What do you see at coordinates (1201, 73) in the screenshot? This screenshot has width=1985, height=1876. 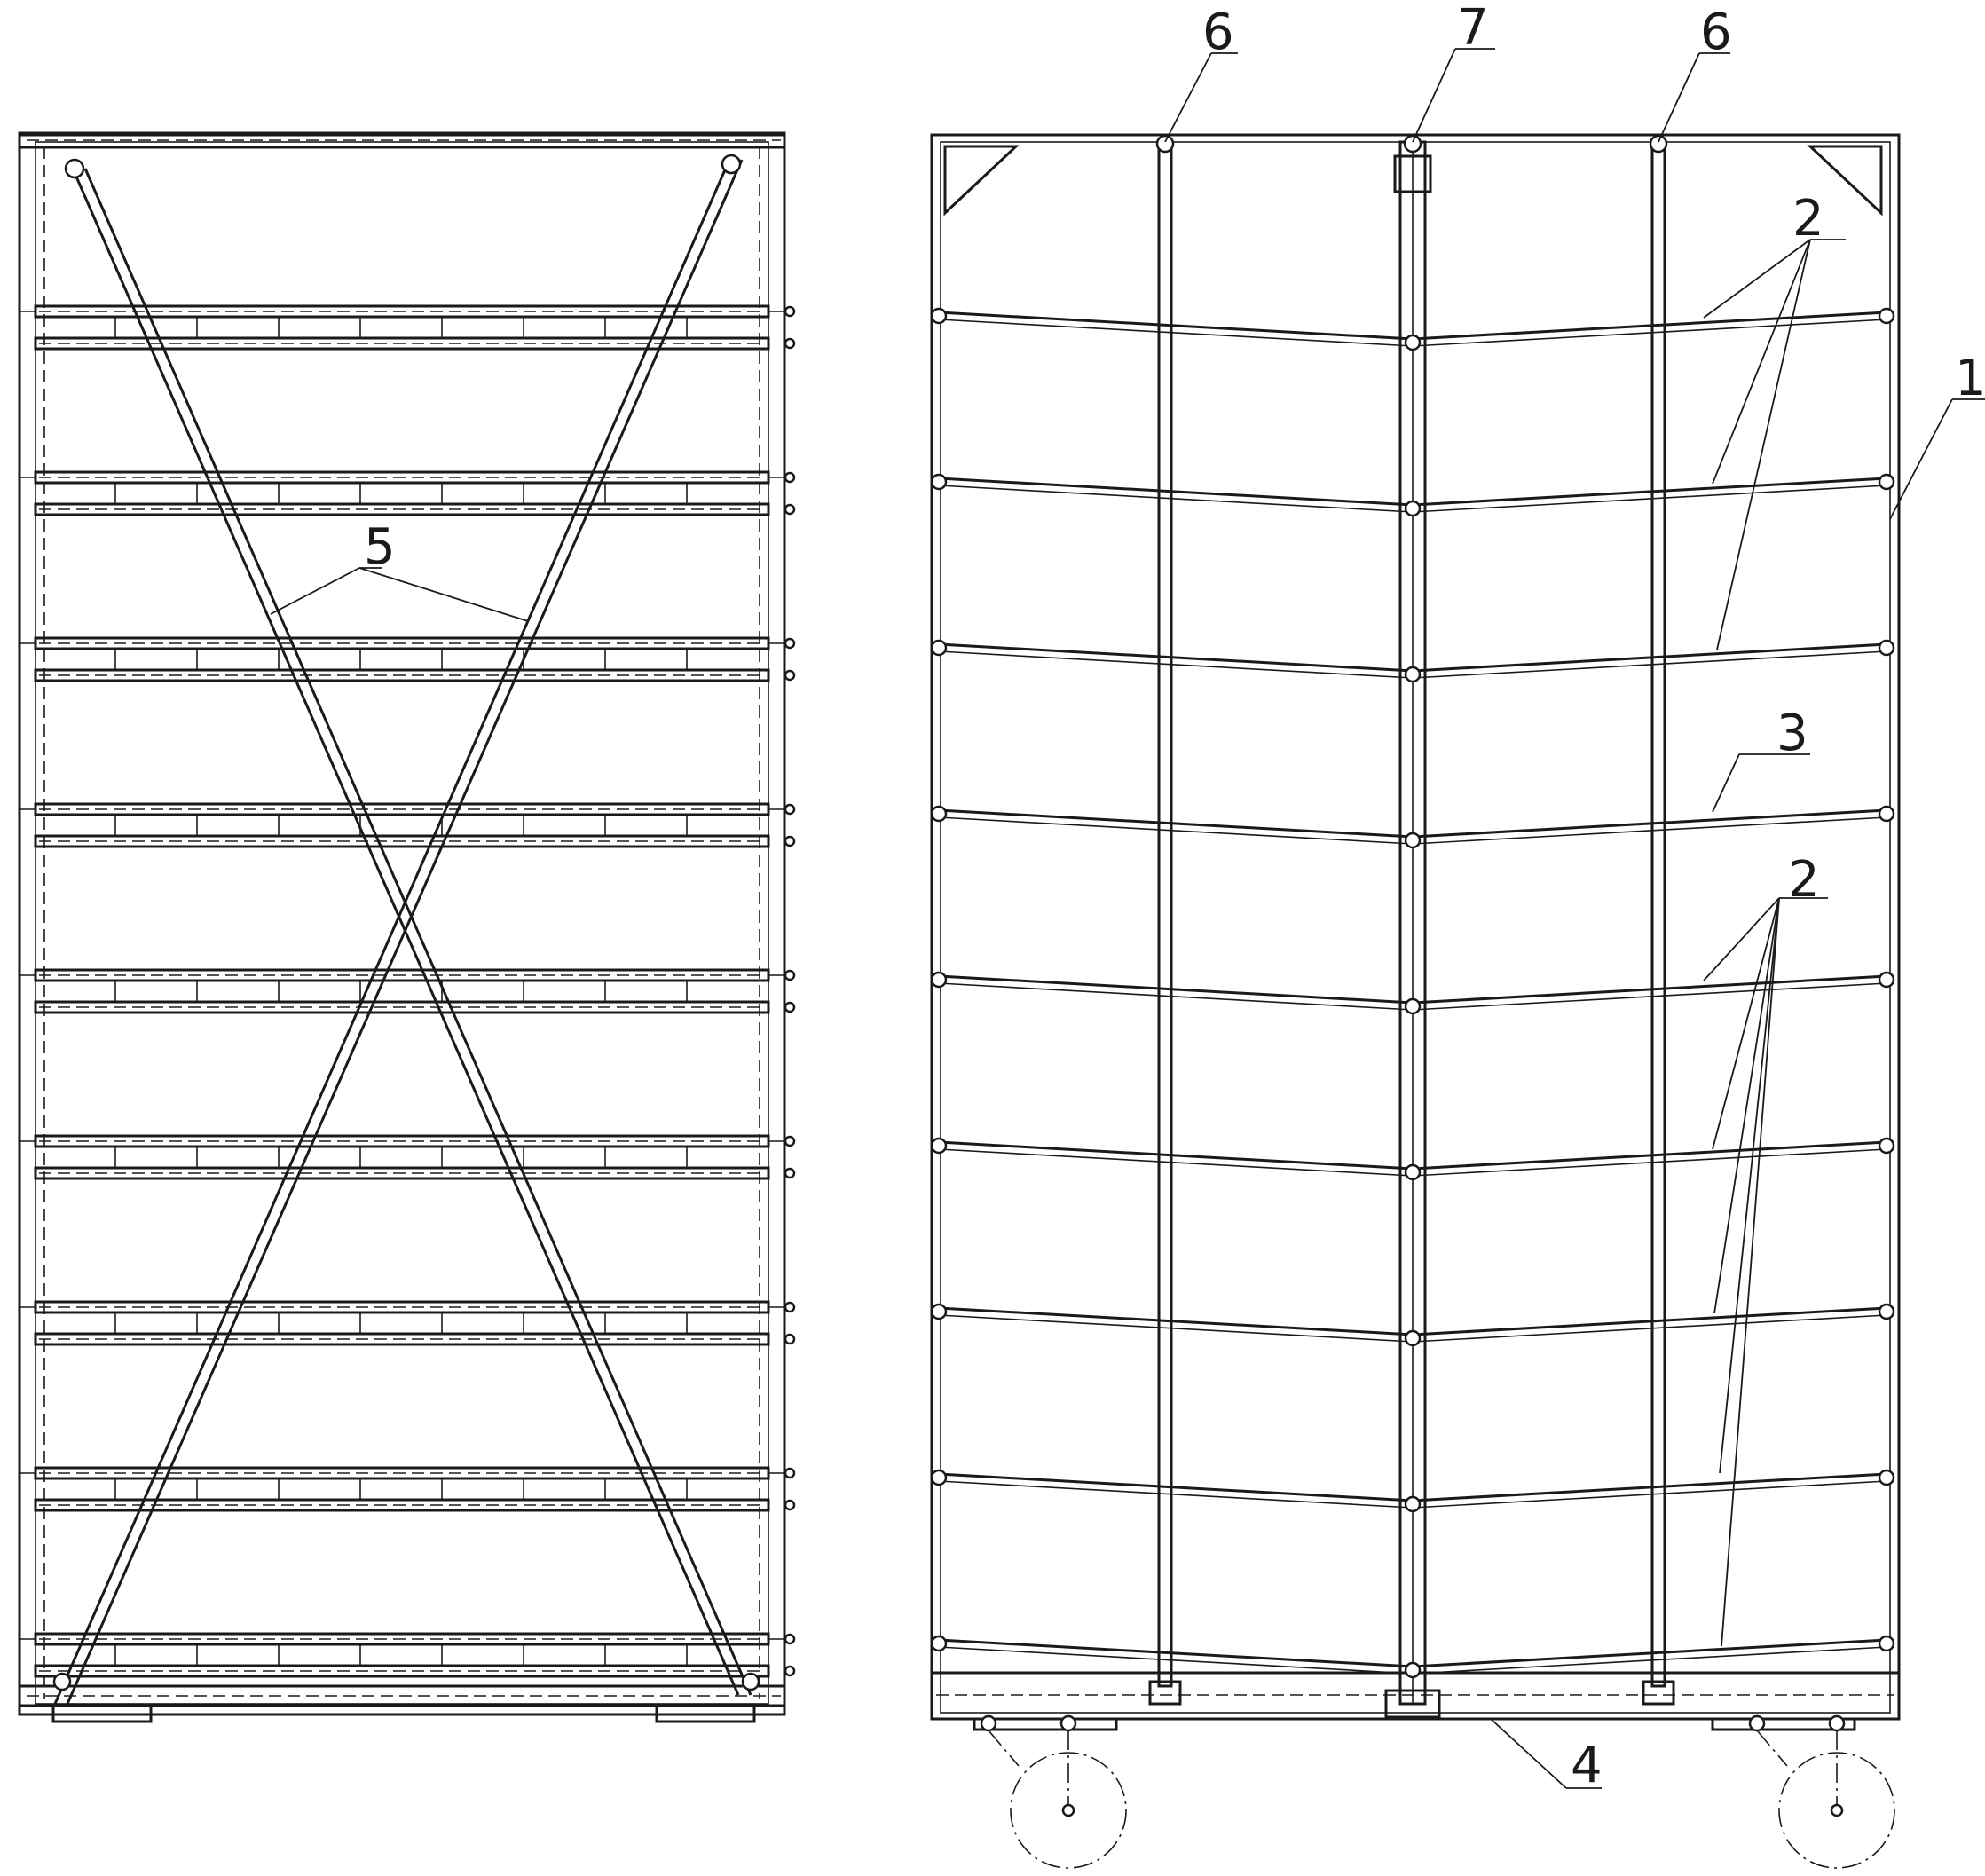 I see `callout-6-left: 6` at bounding box center [1201, 73].